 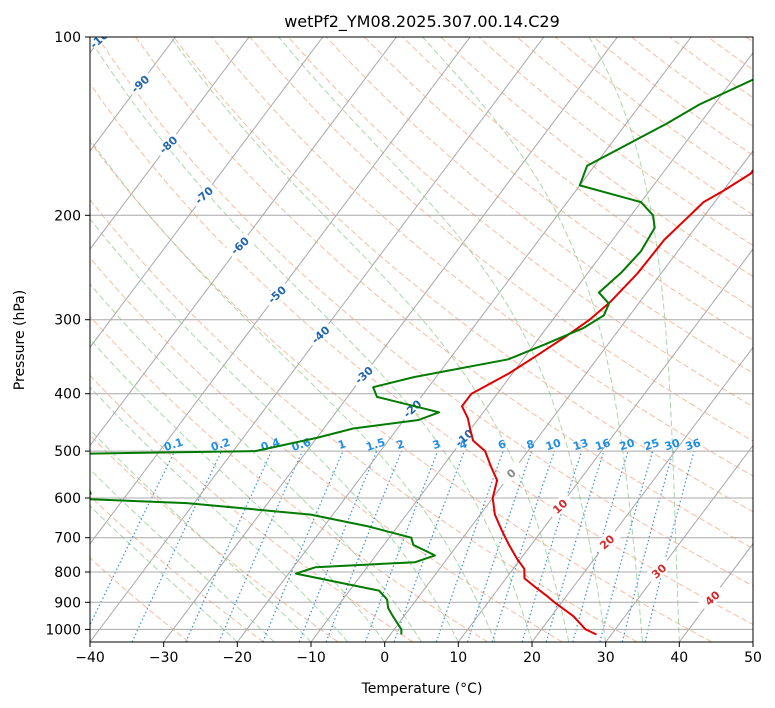 What do you see at coordinates (553, 444) in the screenshot?
I see `mixing-ratio-label-11: 10` at bounding box center [553, 444].